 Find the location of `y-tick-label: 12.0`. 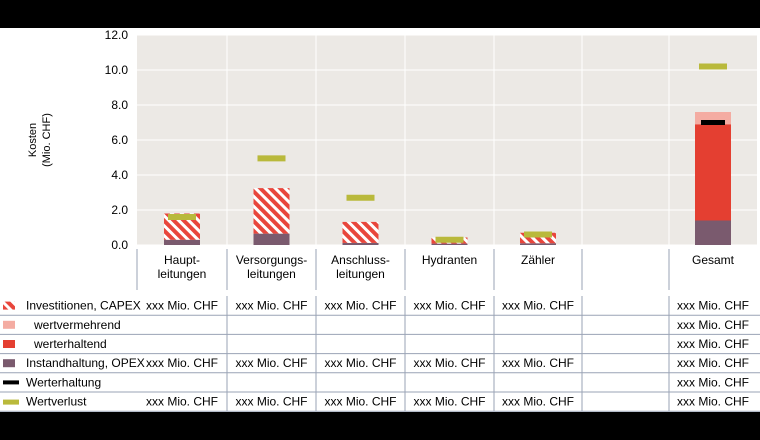

y-tick-label: 12.0 is located at coordinates (117, 35).